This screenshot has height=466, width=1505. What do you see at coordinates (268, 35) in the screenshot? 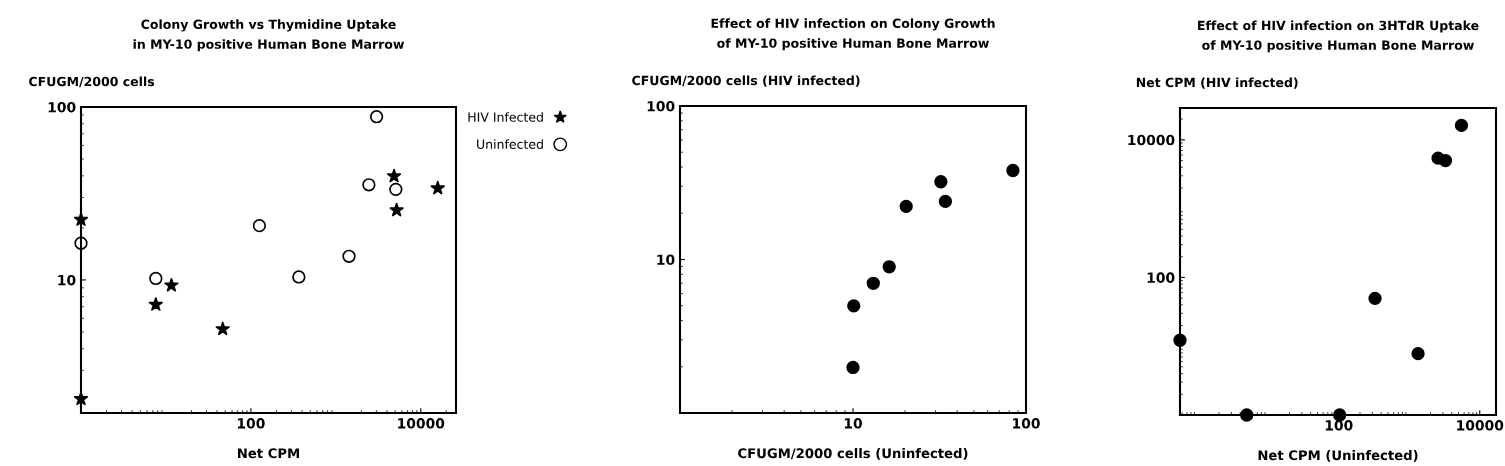
I see `chart-title: Colony Growth vs Thymidine Uptake in MY-10 positive Human Bone Marrow` at bounding box center [268, 35].